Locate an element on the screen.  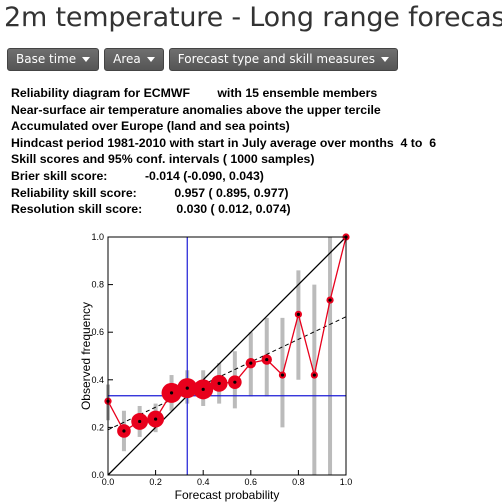
x-tick-label: 0.4 is located at coordinates (203, 482).